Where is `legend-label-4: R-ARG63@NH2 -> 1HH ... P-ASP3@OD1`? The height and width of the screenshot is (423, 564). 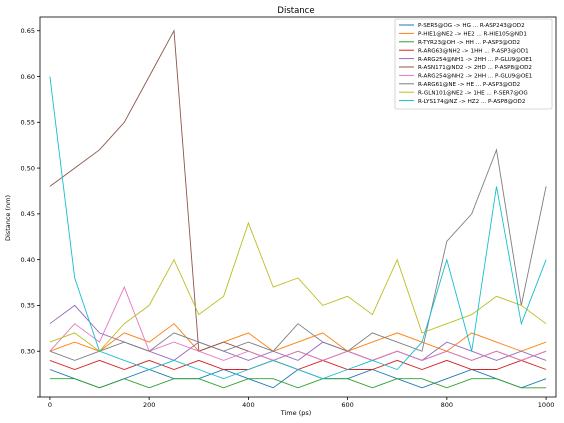
legend-label-4: R-ARG63@NH2 -> 1HH ... P-ASP3@OD1 is located at coordinates (473, 51).